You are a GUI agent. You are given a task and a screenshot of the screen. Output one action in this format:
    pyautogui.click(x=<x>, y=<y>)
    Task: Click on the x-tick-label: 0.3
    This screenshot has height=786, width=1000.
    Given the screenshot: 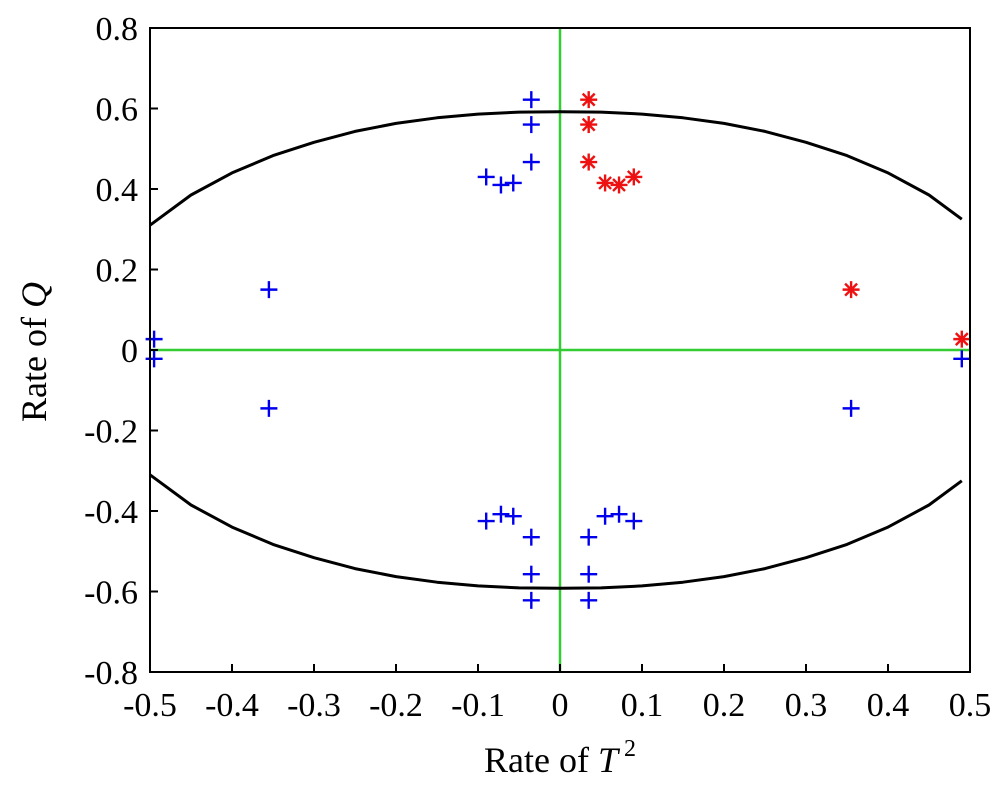 What is the action you would take?
    pyautogui.click(x=806, y=705)
    